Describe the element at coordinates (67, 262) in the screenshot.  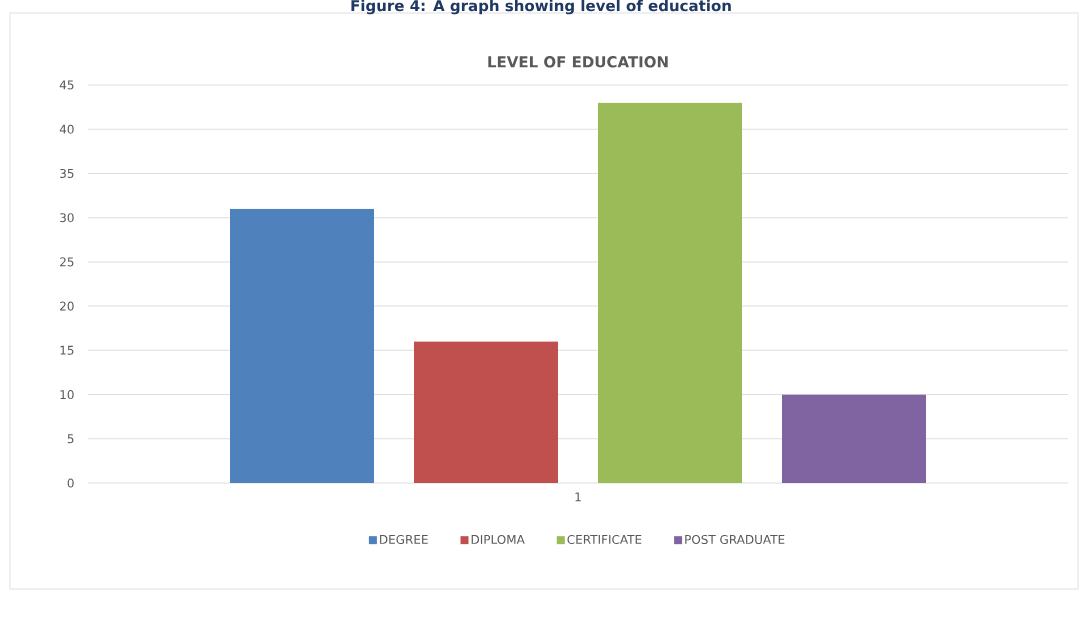
I see `y-tick-label: 25` at that location.